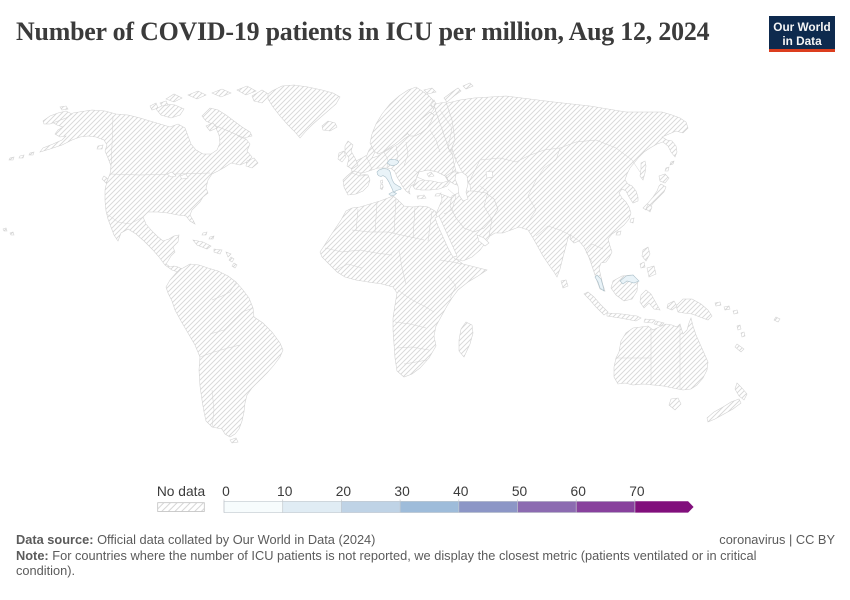 The image size is (850, 600). What do you see at coordinates (461, 491) in the screenshot?
I see `svg-text: 40` at bounding box center [461, 491].